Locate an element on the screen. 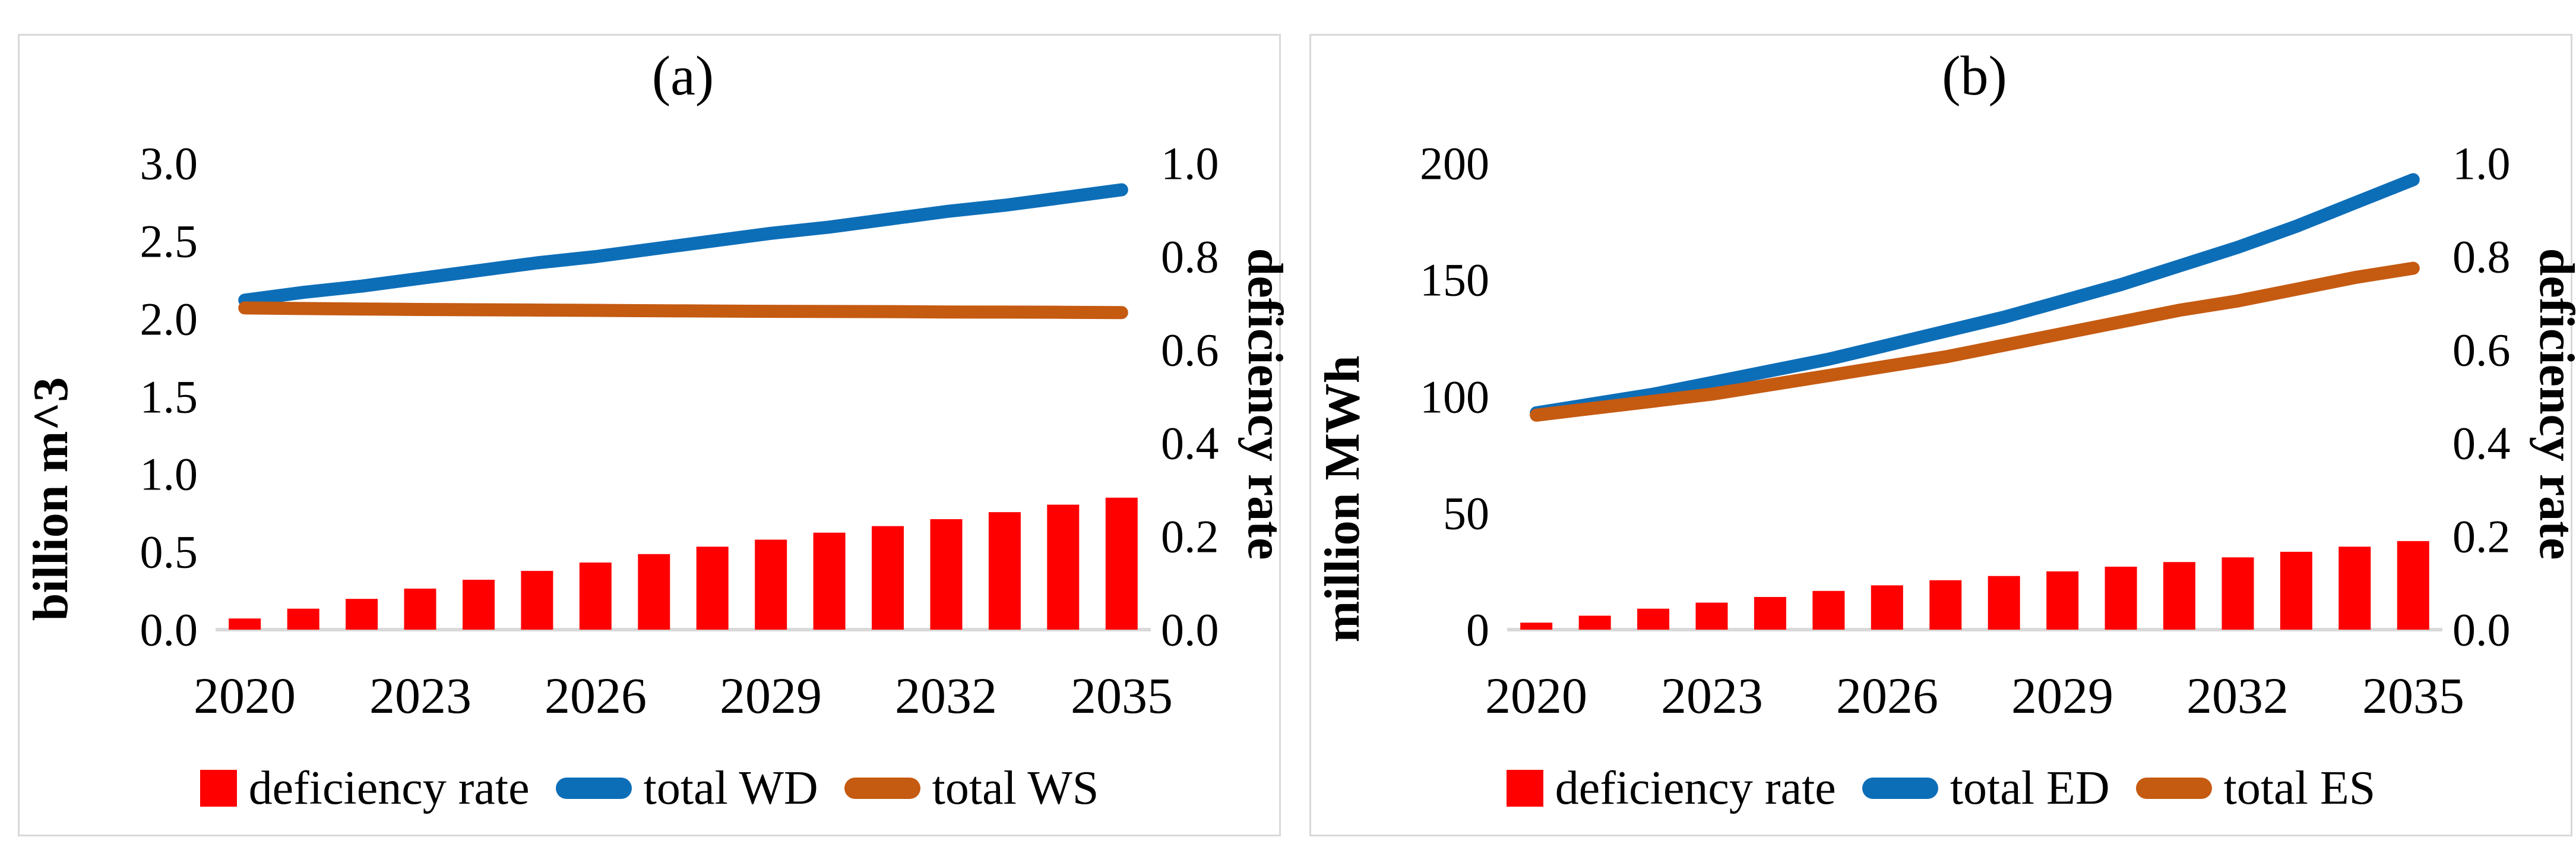 The width and height of the screenshot is (2576, 853). left-axis-tick-label: 200 is located at coordinates (1454, 163).